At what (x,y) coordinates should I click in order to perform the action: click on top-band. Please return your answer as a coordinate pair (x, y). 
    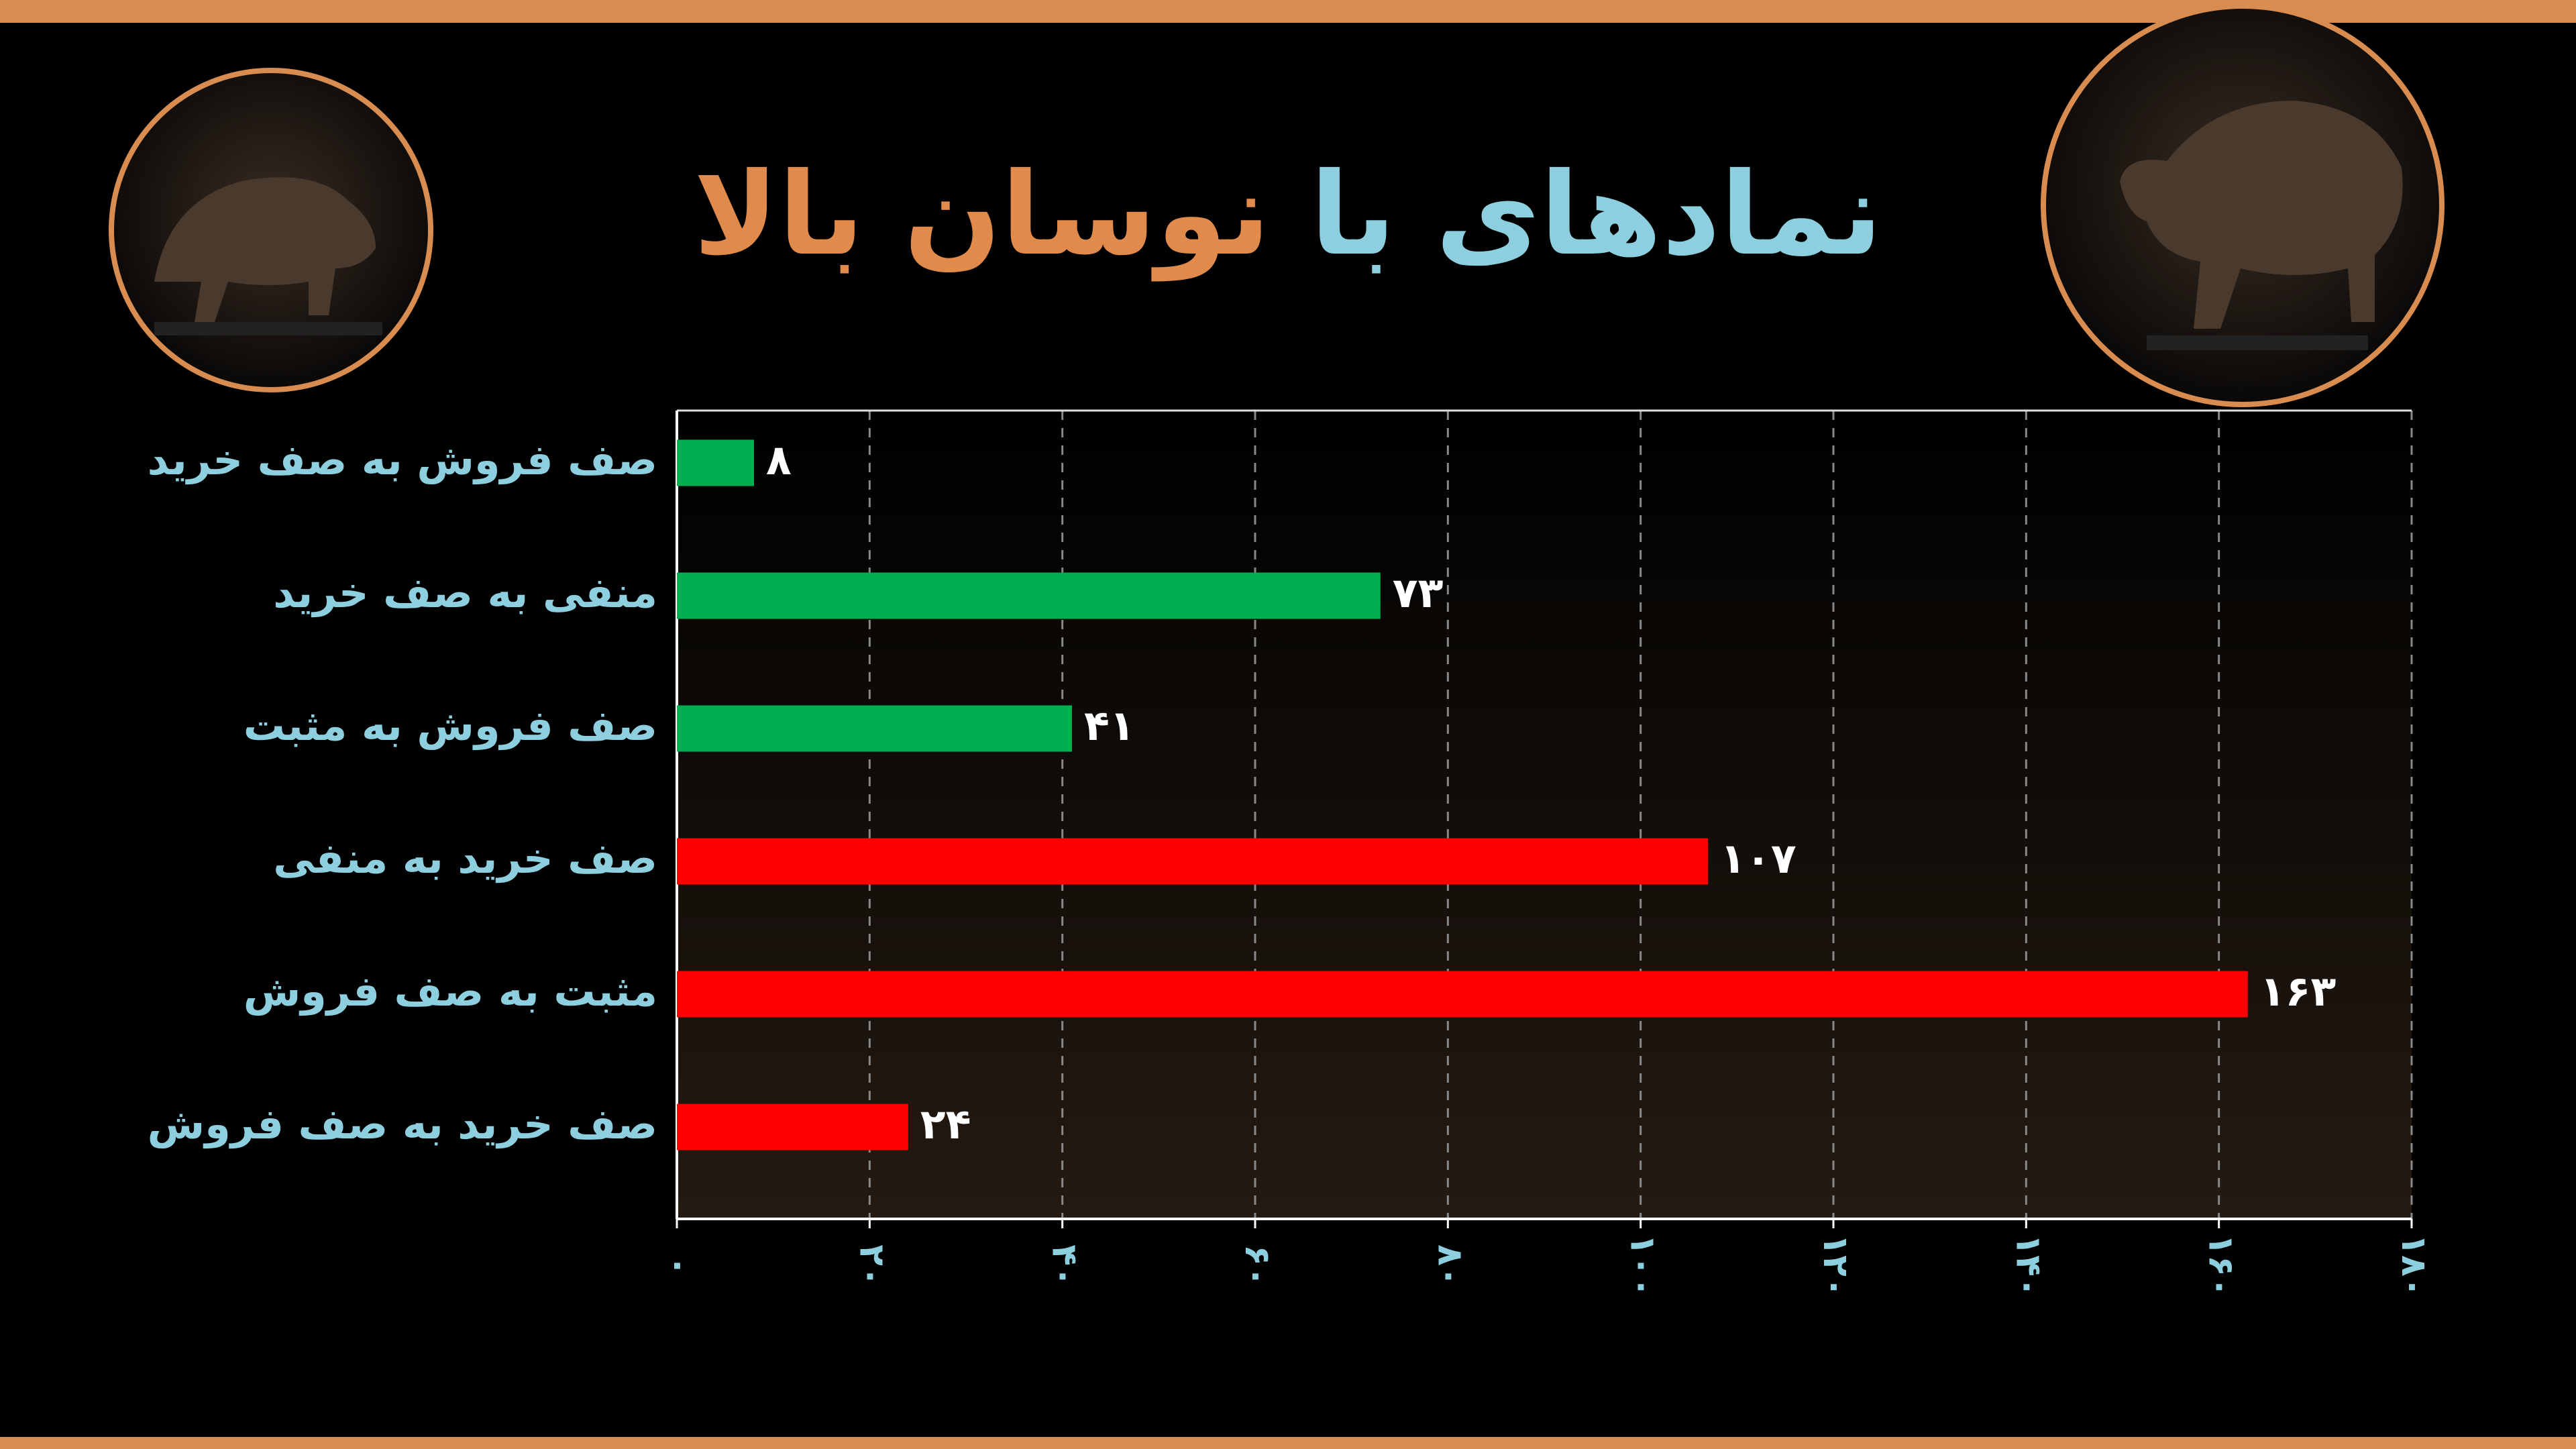
    Looking at the image, I should click on (1288, 11).